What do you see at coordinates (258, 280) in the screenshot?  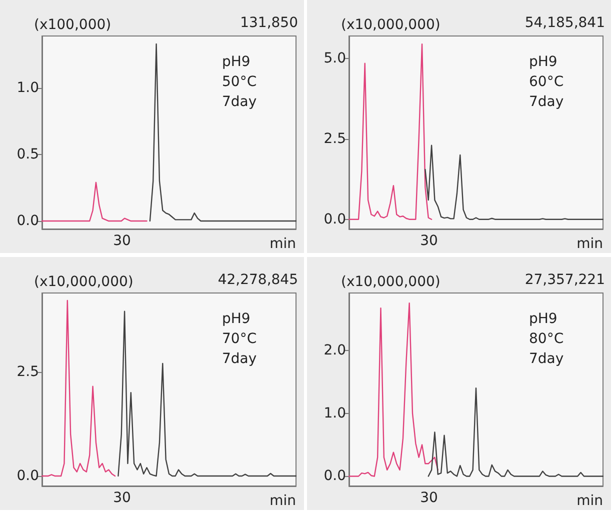 I see `text: 42,278,845` at bounding box center [258, 280].